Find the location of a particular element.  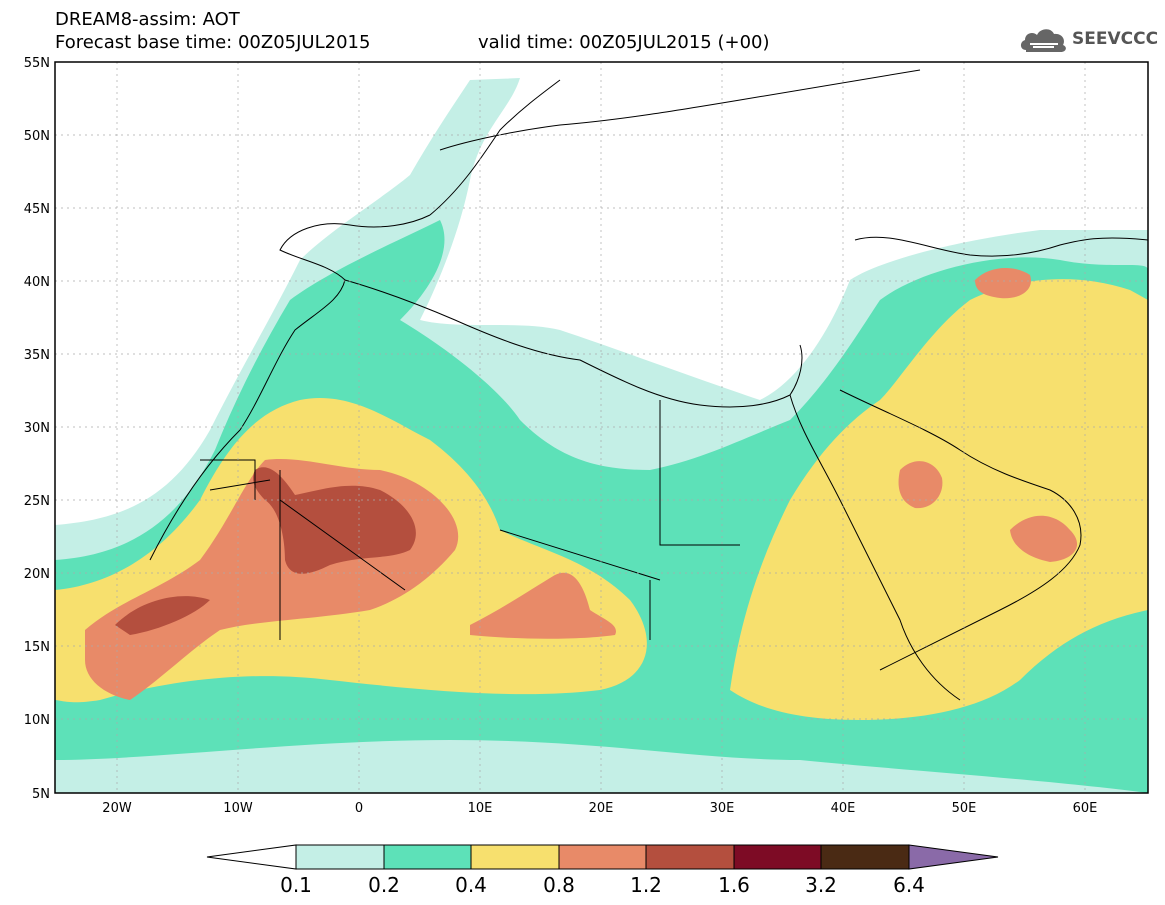

lat-tick-label: 30N is located at coordinates (37, 428).